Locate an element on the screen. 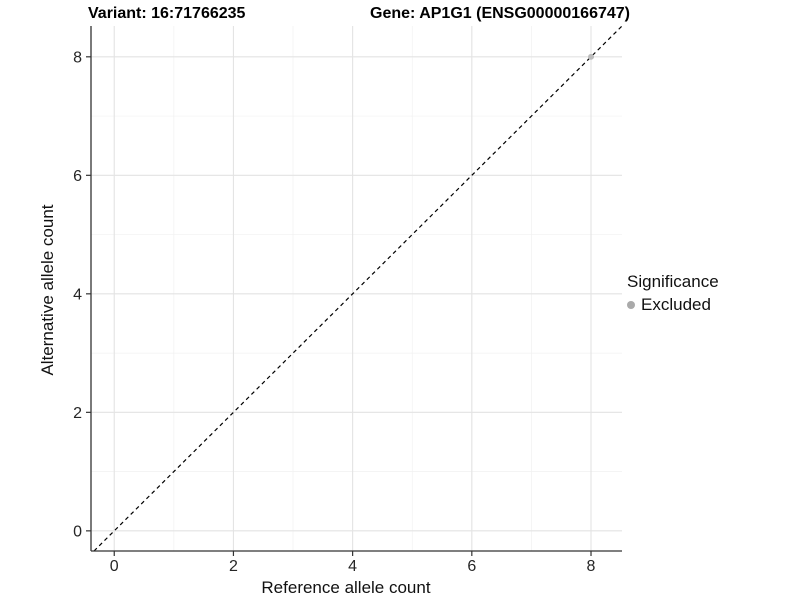  gene-title: Gene: AP1G1 (ENSG00000166747) is located at coordinates (500, 13).